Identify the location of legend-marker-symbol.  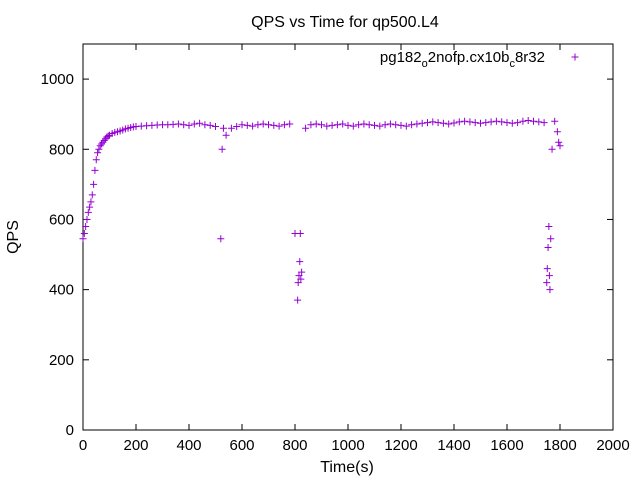
(575, 57).